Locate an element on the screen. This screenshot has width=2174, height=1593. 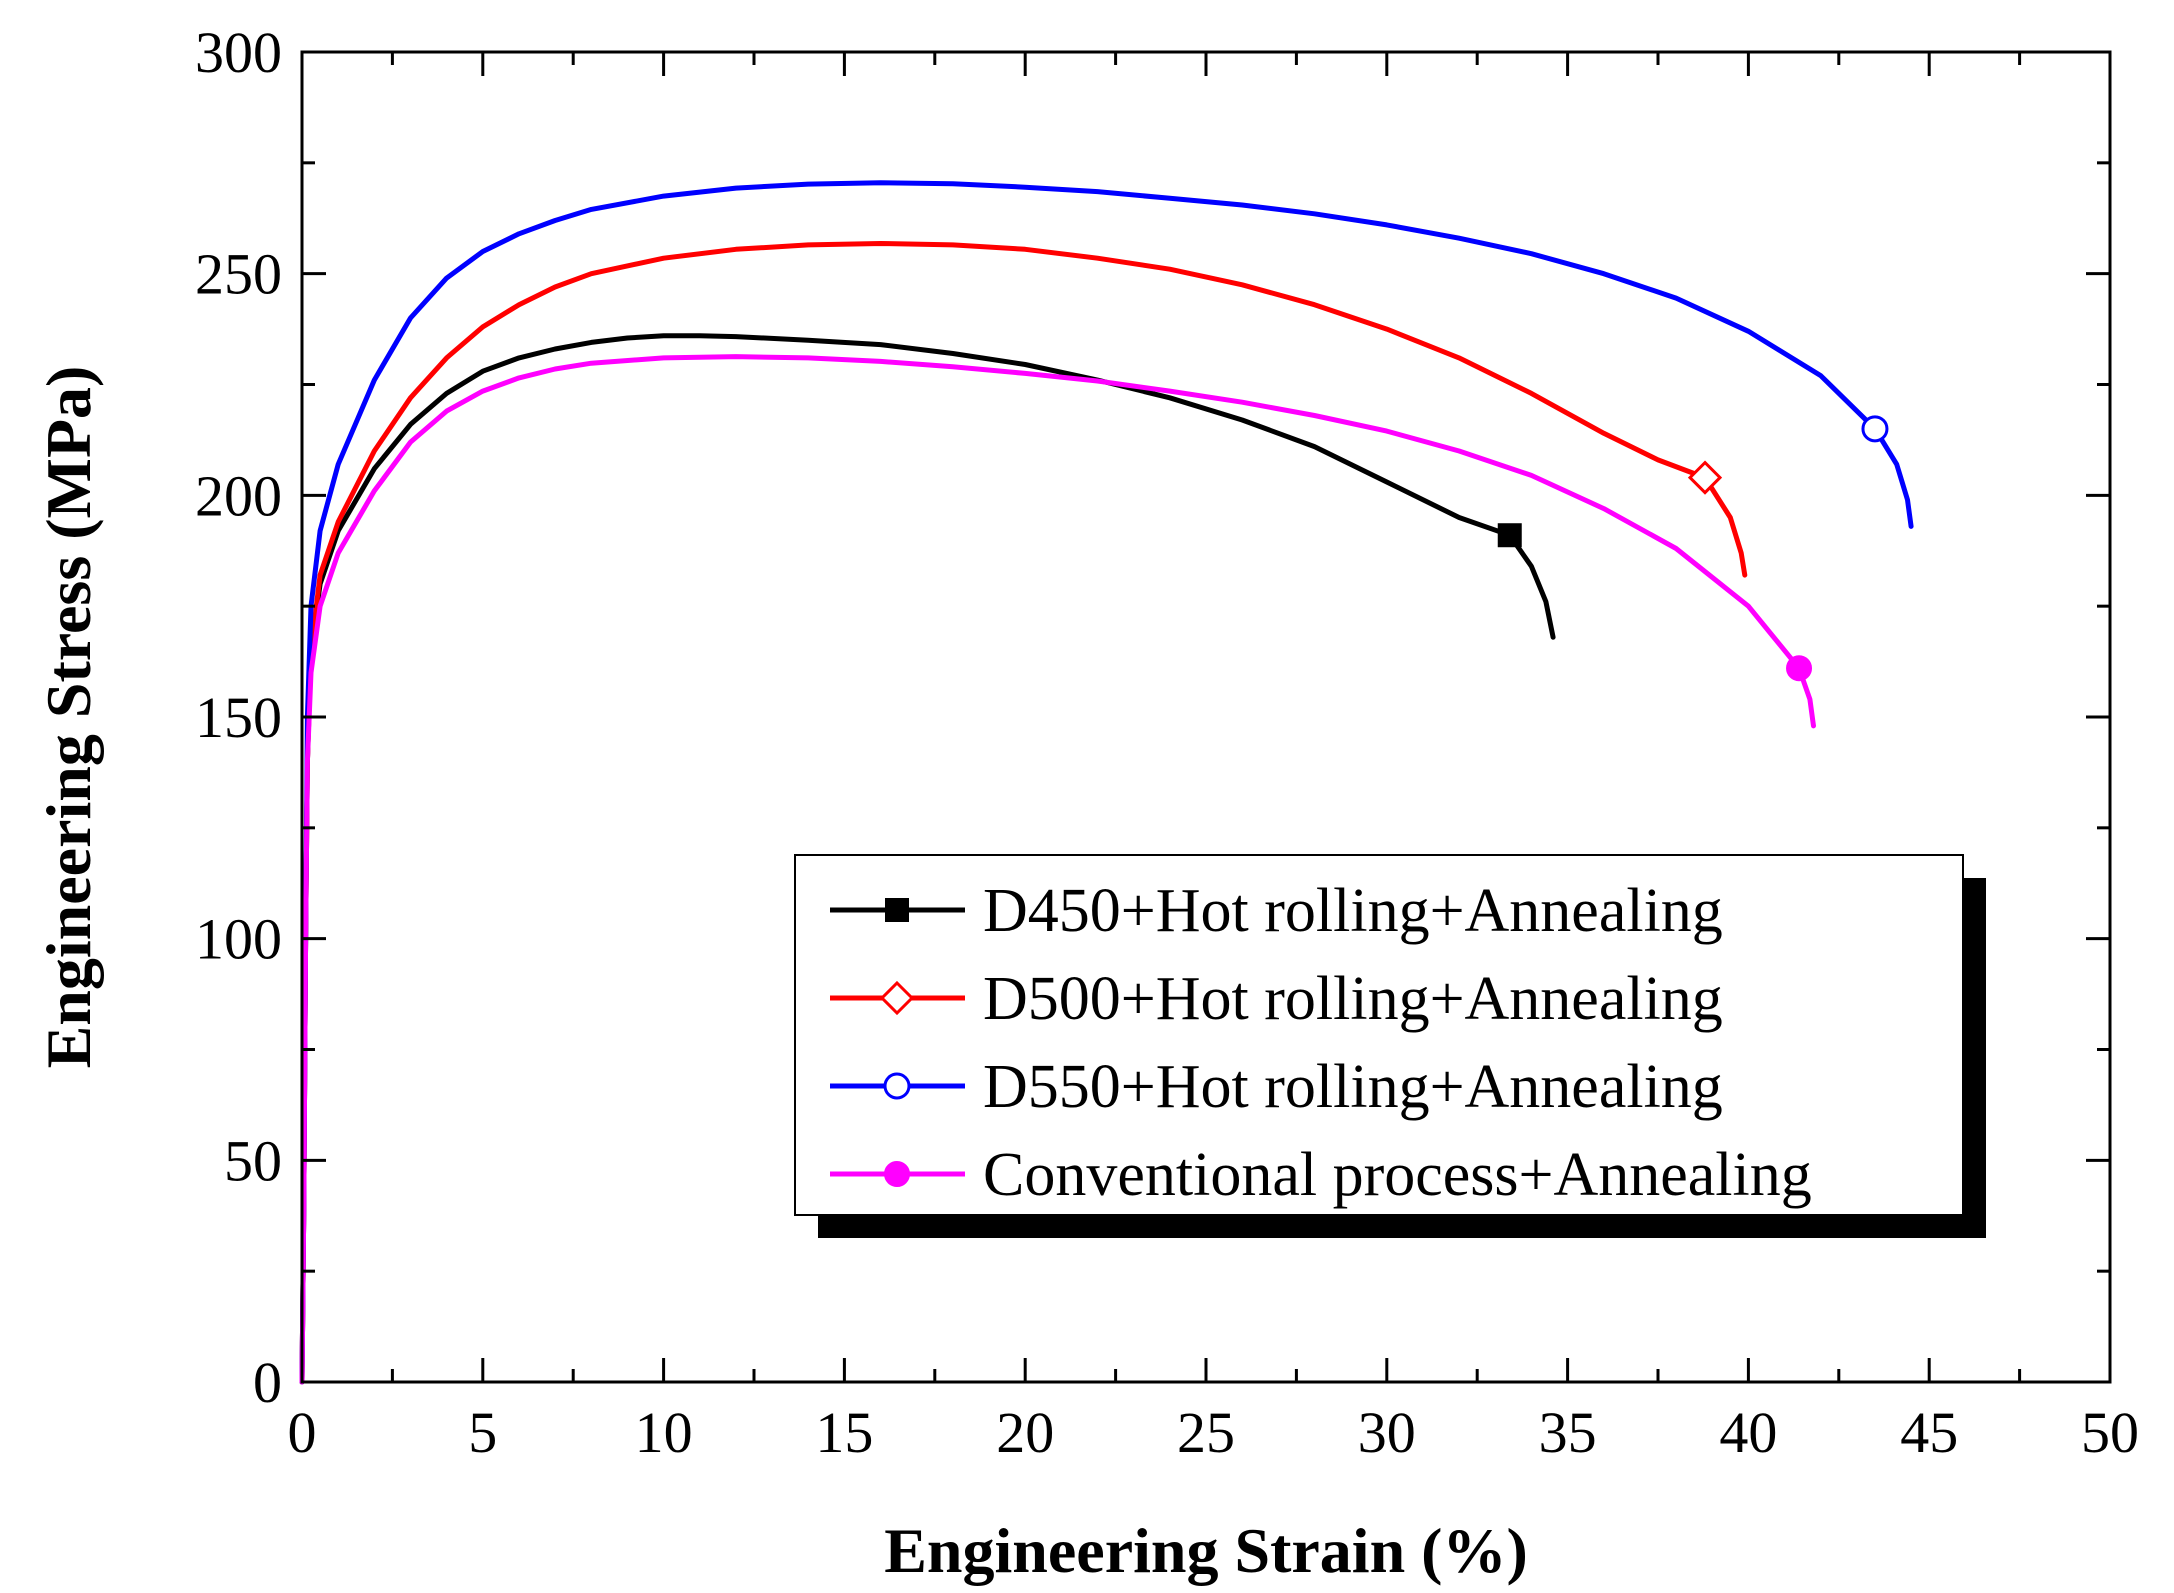
y-tick-label: 200 is located at coordinates (238, 495).